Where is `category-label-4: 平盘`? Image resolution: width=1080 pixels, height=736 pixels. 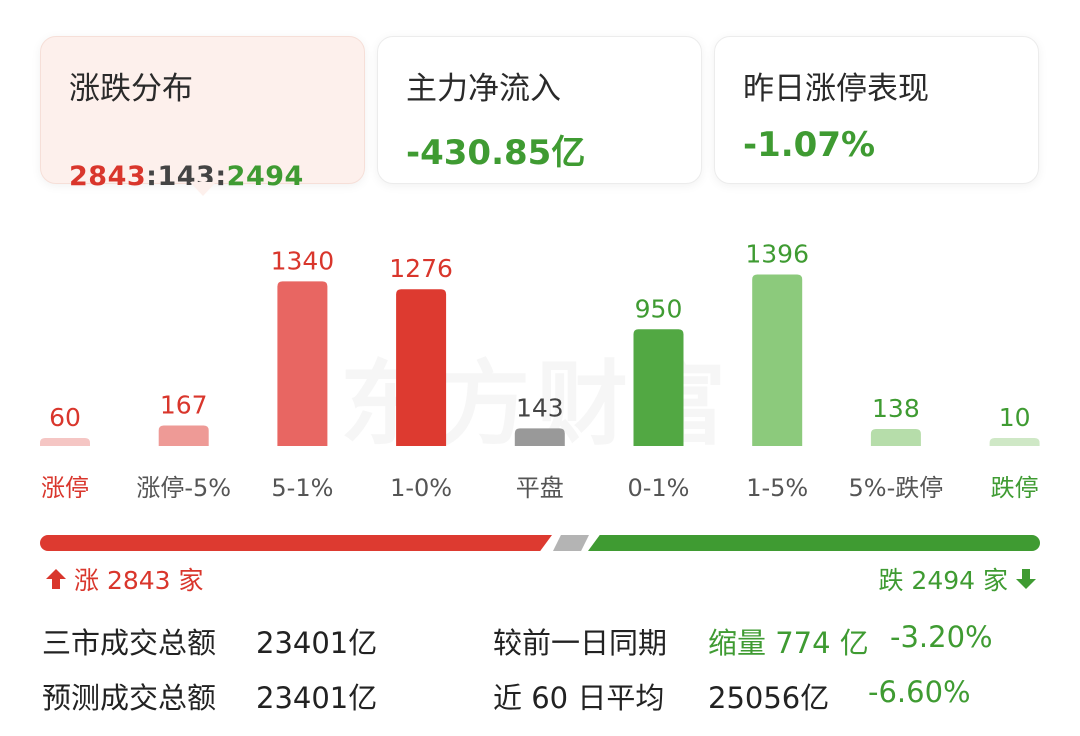
category-label-4: 平盘 is located at coordinates (540, 488).